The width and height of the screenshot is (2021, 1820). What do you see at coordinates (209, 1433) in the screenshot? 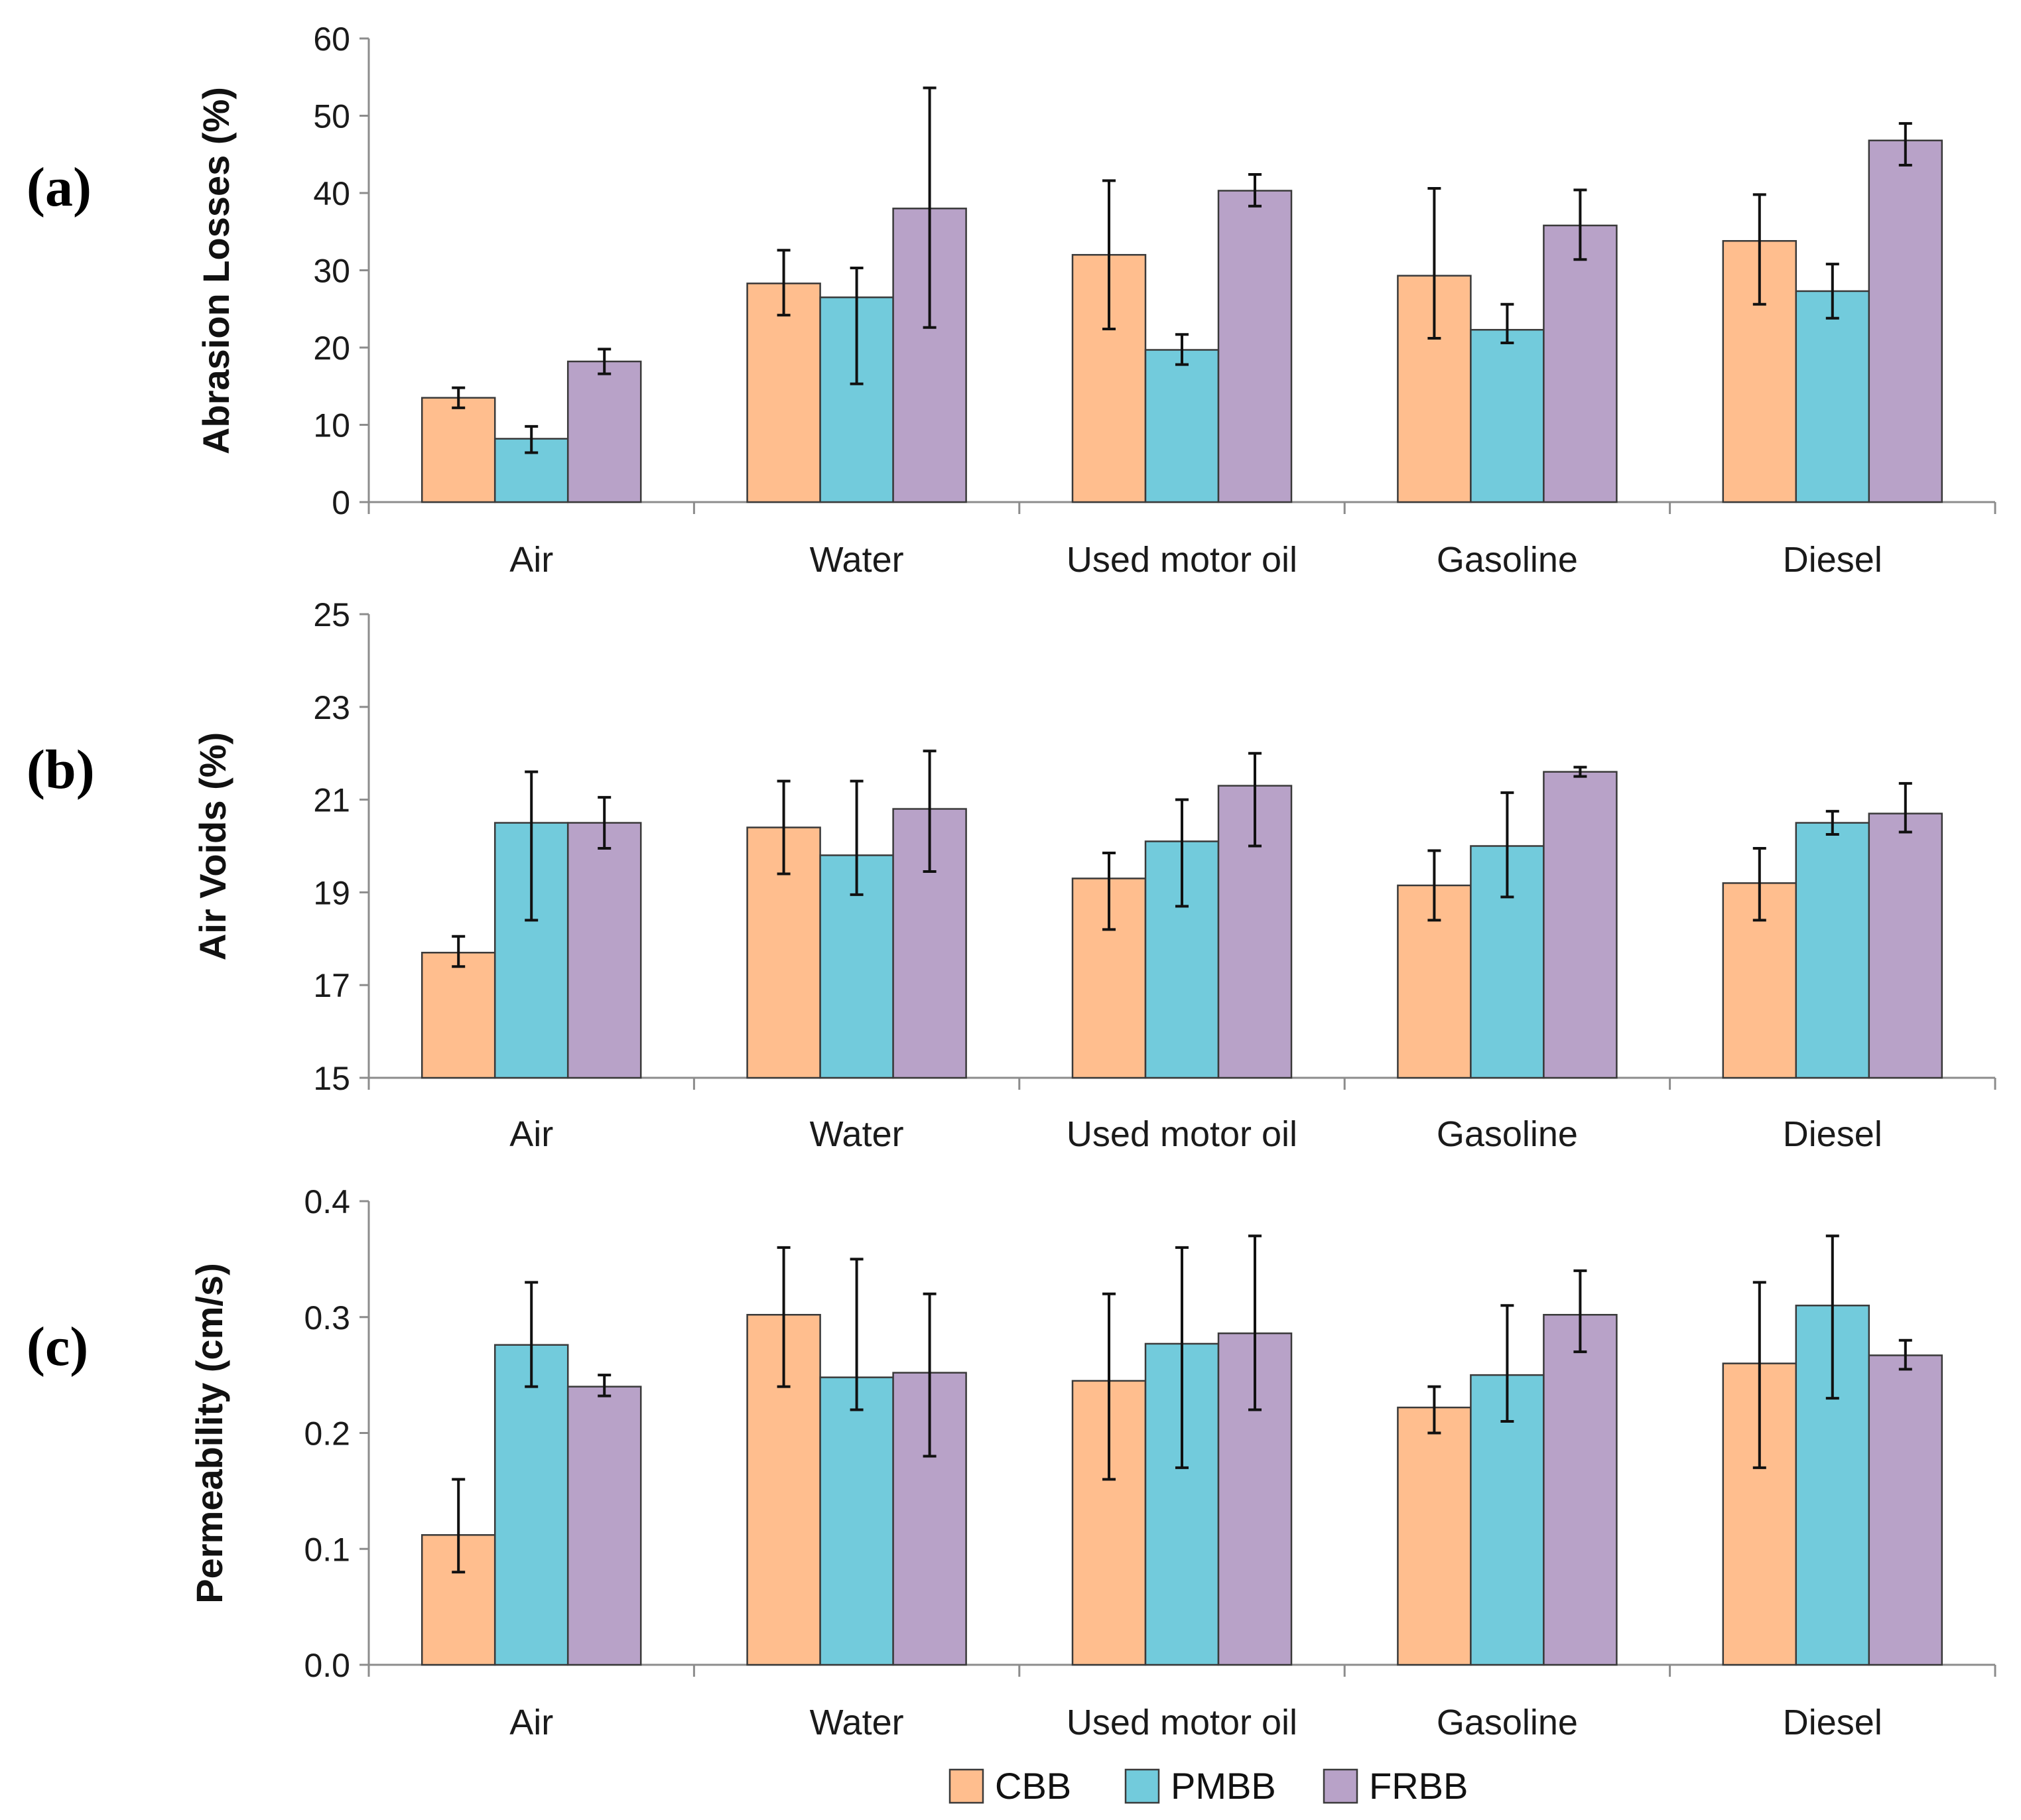
I see `y-axis-label: Permeability (cm/s)` at bounding box center [209, 1433].